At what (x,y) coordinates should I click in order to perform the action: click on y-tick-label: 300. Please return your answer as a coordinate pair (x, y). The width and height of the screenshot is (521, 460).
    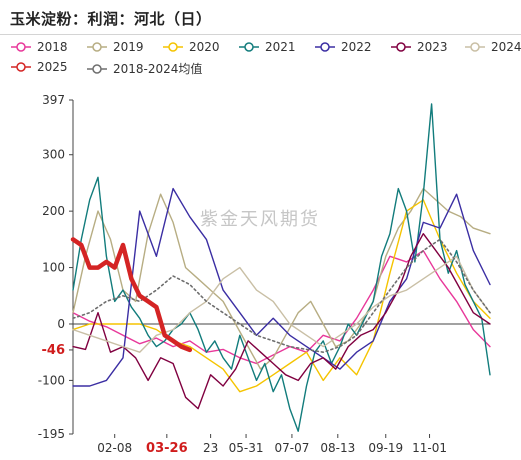
    Looking at the image, I should click on (53, 155).